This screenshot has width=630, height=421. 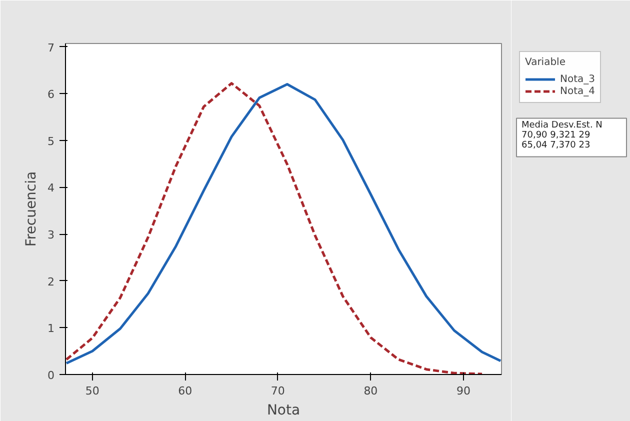 I want to click on text: 70,90 9,321 29, so click(x=556, y=135).